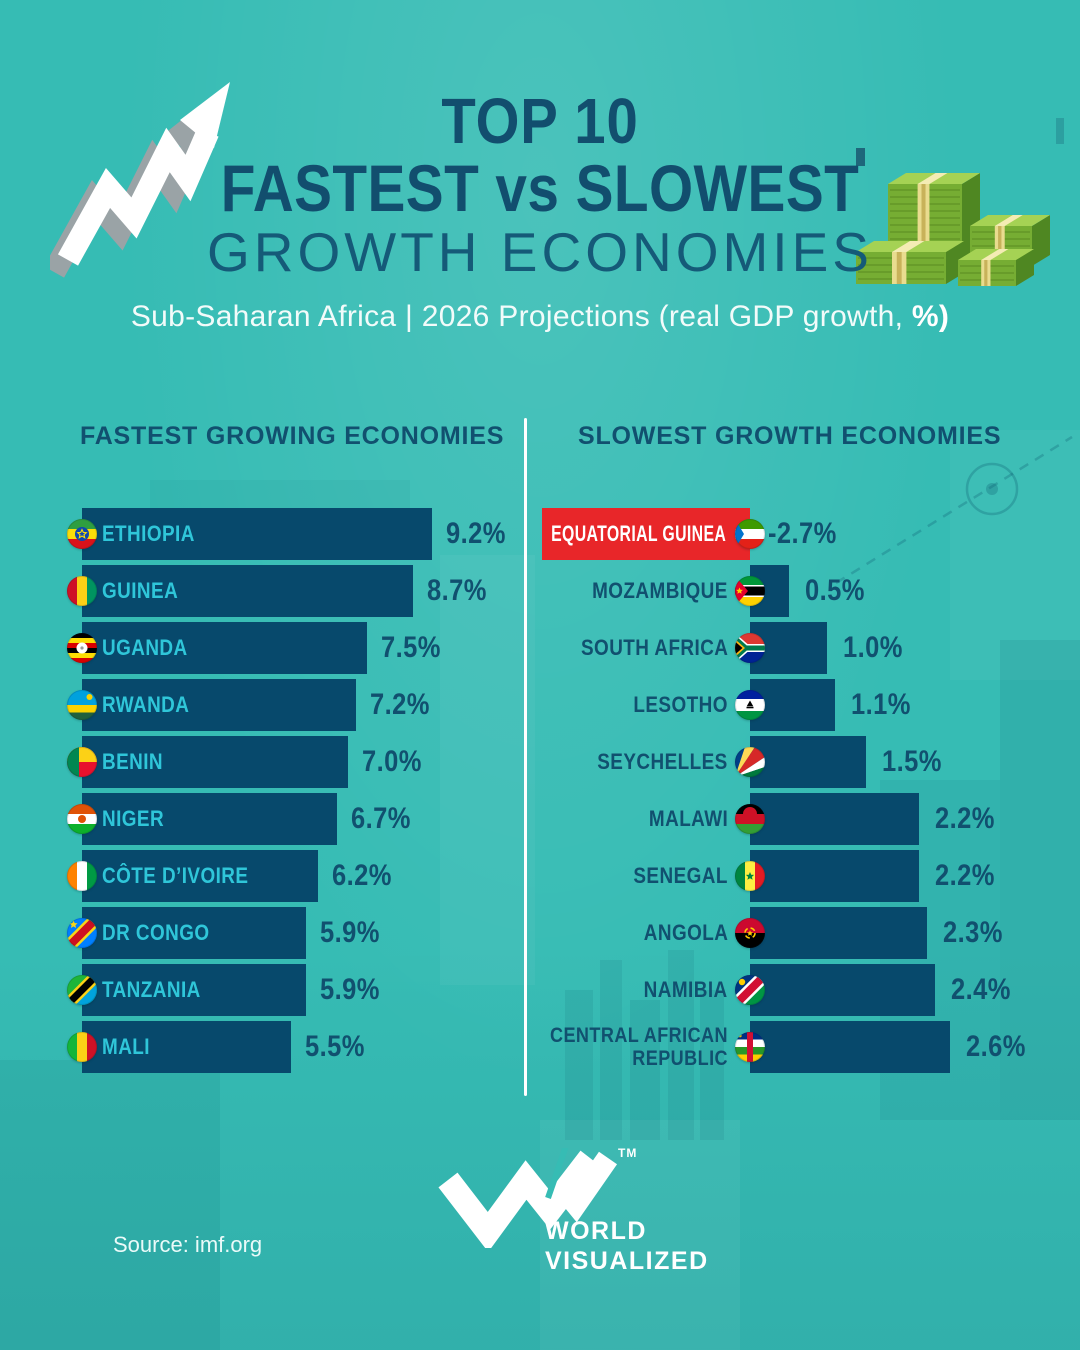 This screenshot has width=1080, height=1350. I want to click on value-tanzania: 5.9%, so click(350, 989).